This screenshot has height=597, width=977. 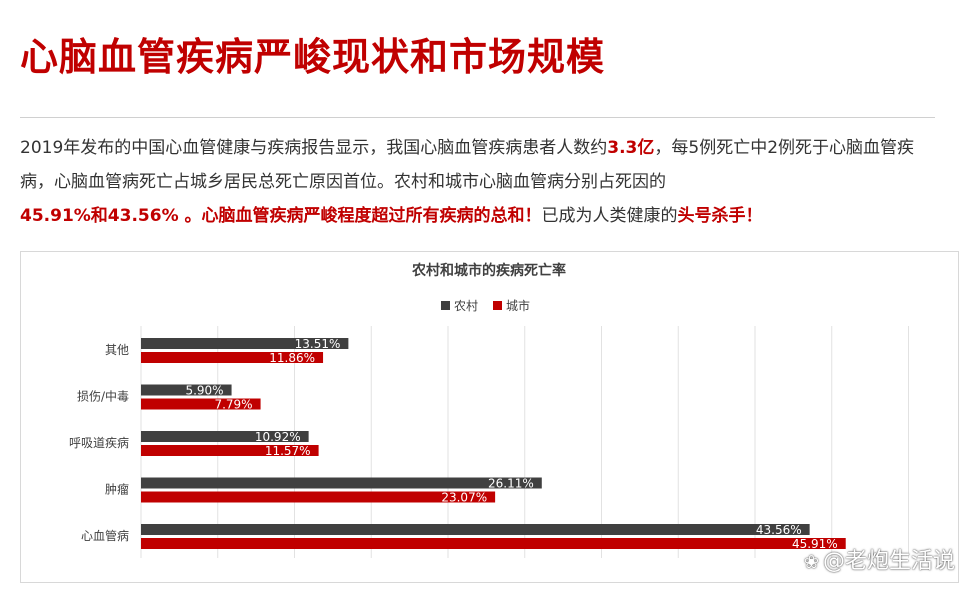 What do you see at coordinates (609, 216) in the screenshot?
I see `intro-text-3: 已成为人类健康的` at bounding box center [609, 216].